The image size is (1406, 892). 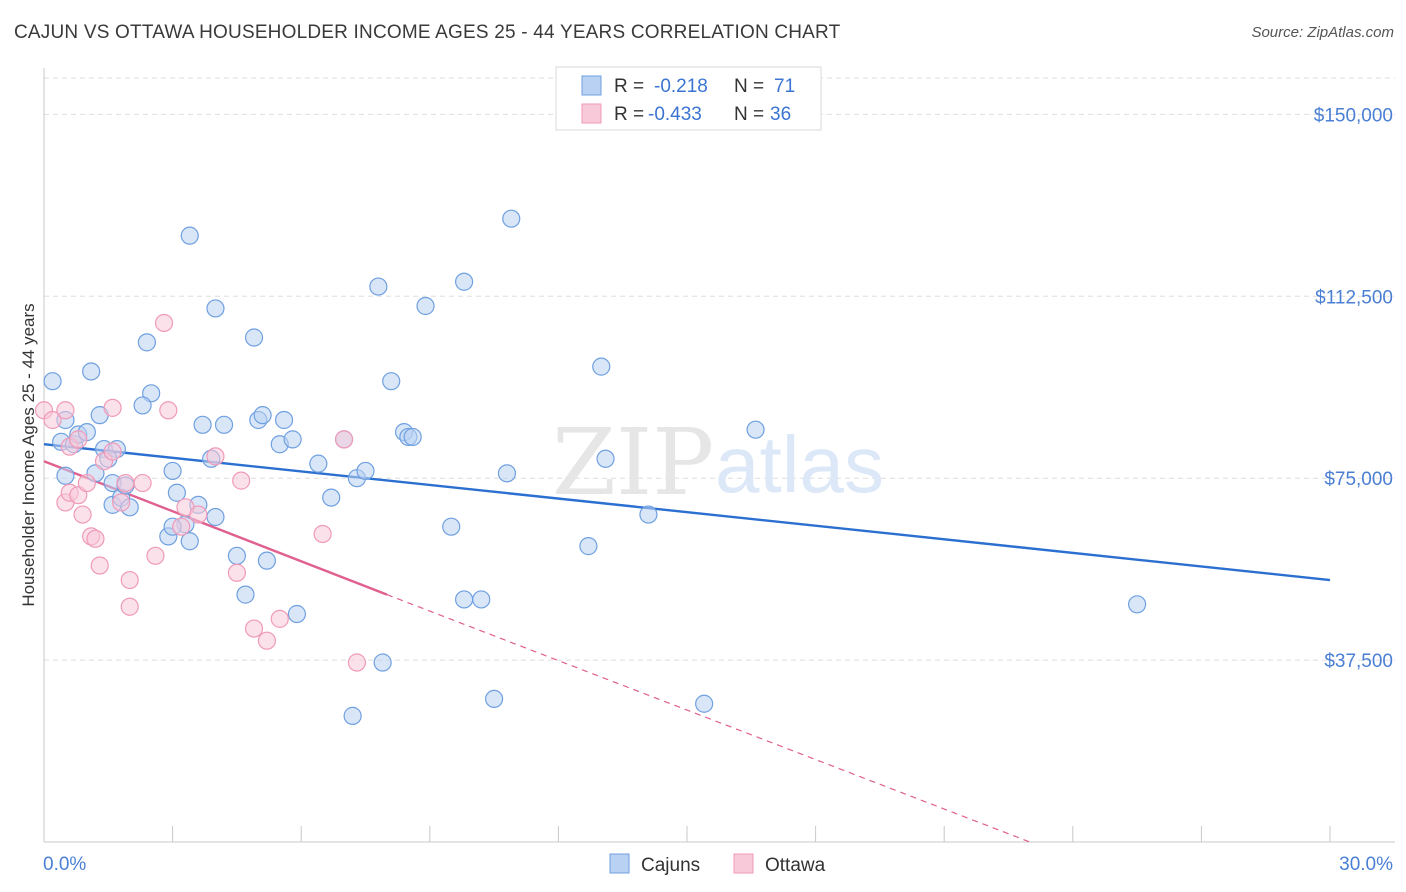 What do you see at coordinates (629, 114) in the screenshot?
I see `stats-r-label-ottawa: R =` at bounding box center [629, 114].